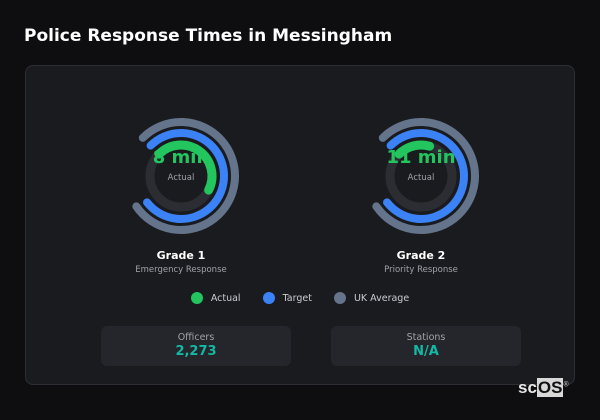  Describe the element at coordinates (426, 337) in the screenshot. I see `stat-label: Stations` at that location.